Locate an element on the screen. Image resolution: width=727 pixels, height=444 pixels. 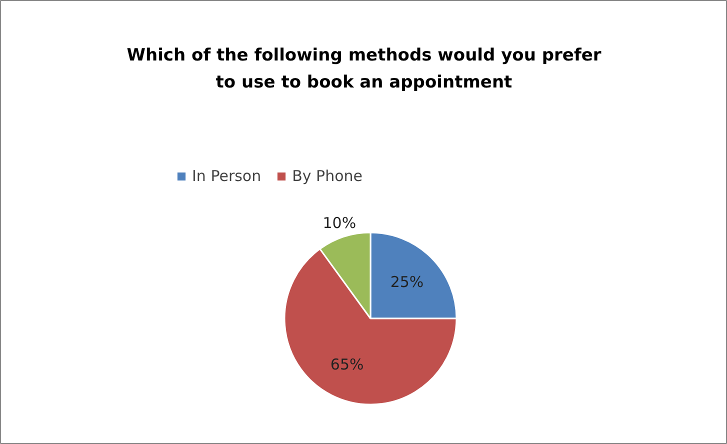
legend-label: By Phone is located at coordinates (327, 176).